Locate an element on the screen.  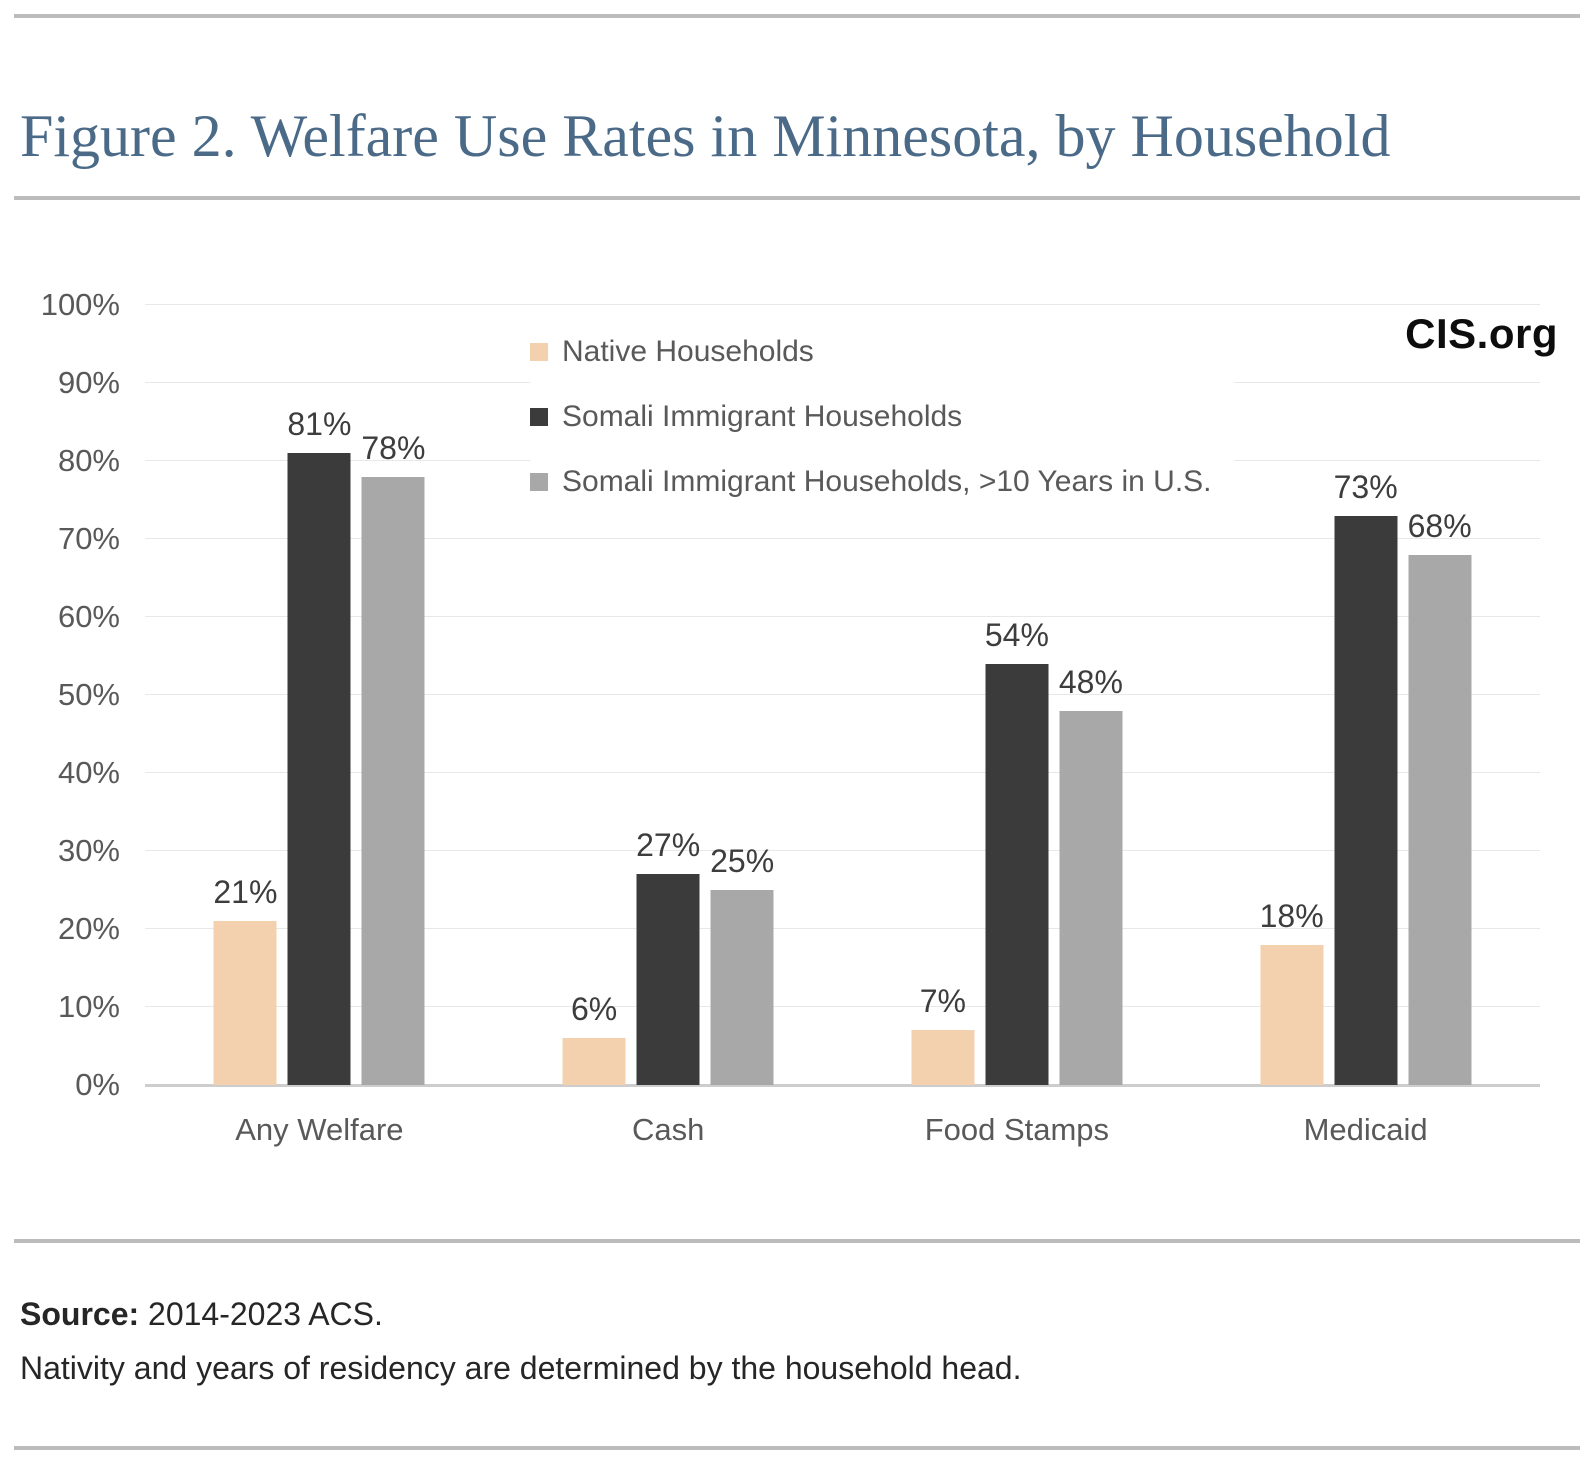
bar-value-label: 54% is located at coordinates (1016, 634).